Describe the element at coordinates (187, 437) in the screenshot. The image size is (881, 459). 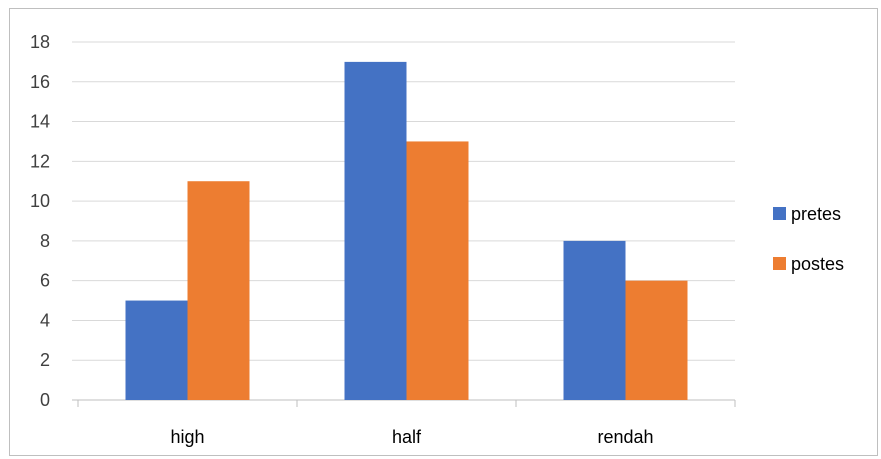
I see `x-category-label: high` at that location.